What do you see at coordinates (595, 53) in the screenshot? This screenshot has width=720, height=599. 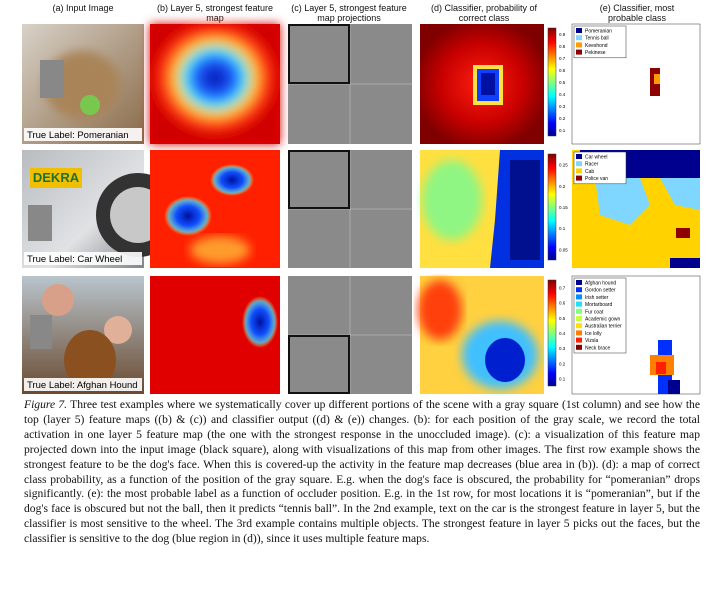 I see `legend-label: Pekinese` at bounding box center [595, 53].